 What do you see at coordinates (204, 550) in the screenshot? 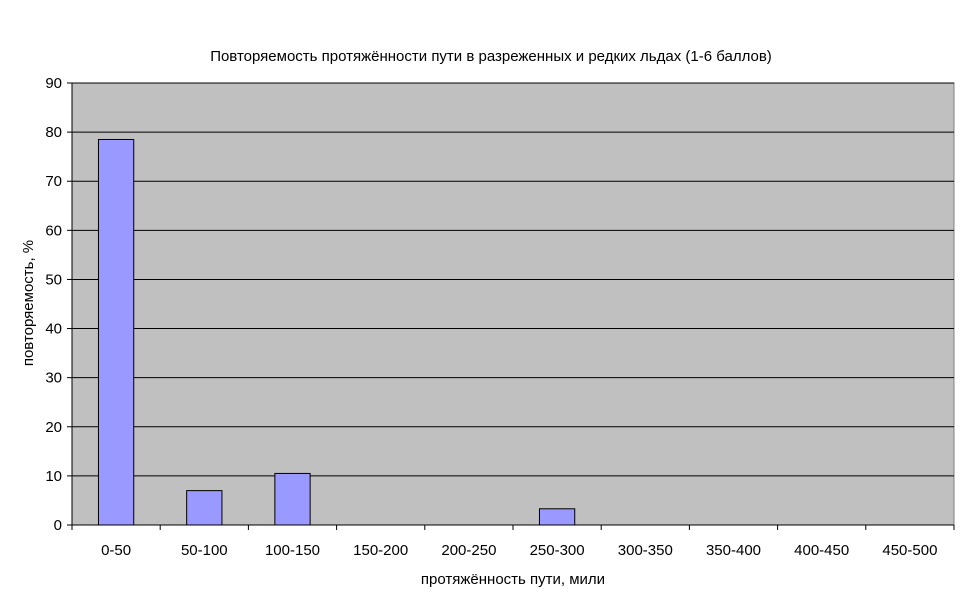
I see `x-tick-label: 50-100` at bounding box center [204, 550].